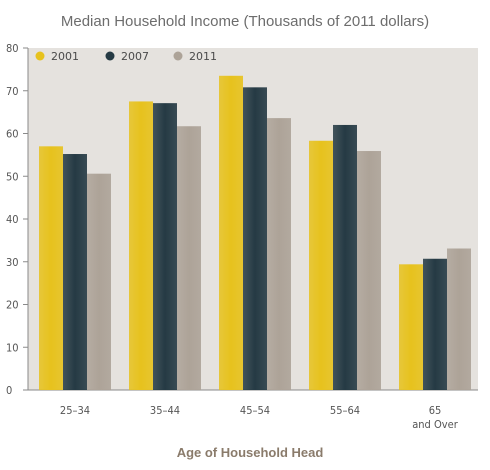 The height and width of the screenshot is (470, 490). I want to click on x-tick-label: 25–34, so click(75, 410).